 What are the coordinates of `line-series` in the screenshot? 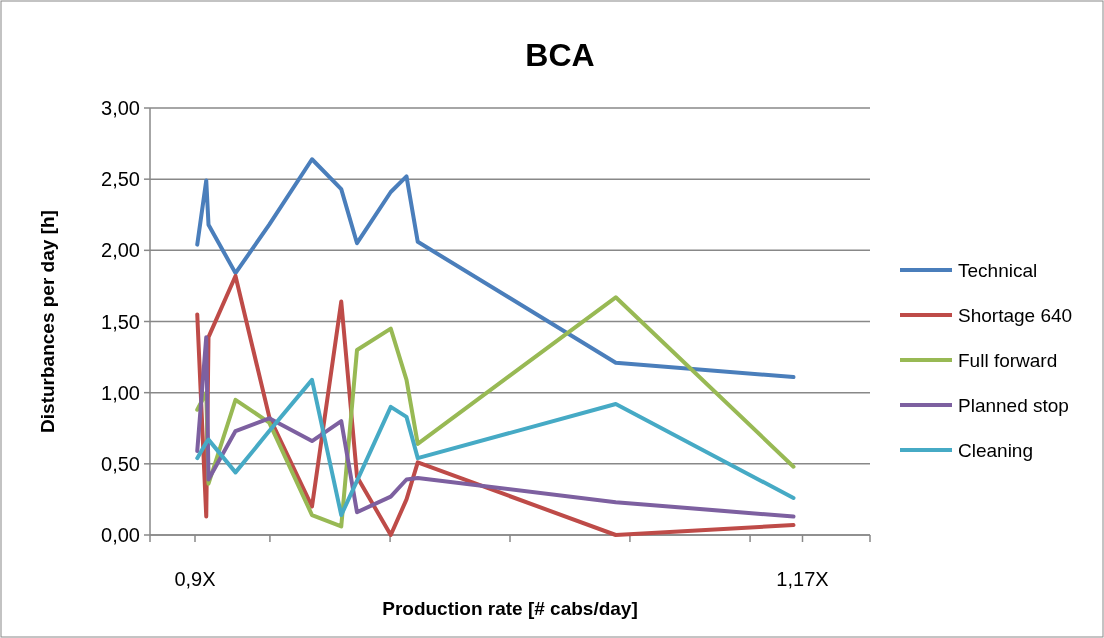 It's located at (495, 447).